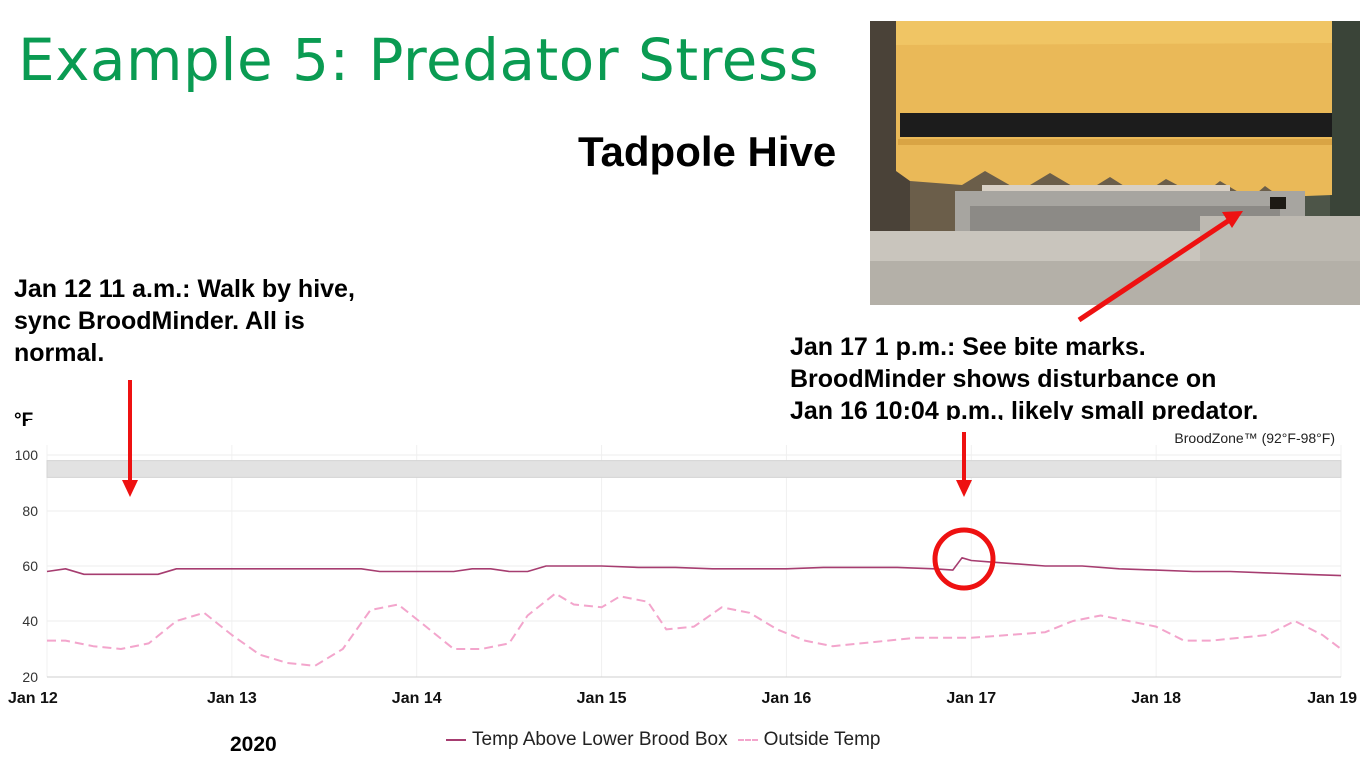  What do you see at coordinates (456, 740) in the screenshot?
I see `legend-swatch-solid` at bounding box center [456, 740].